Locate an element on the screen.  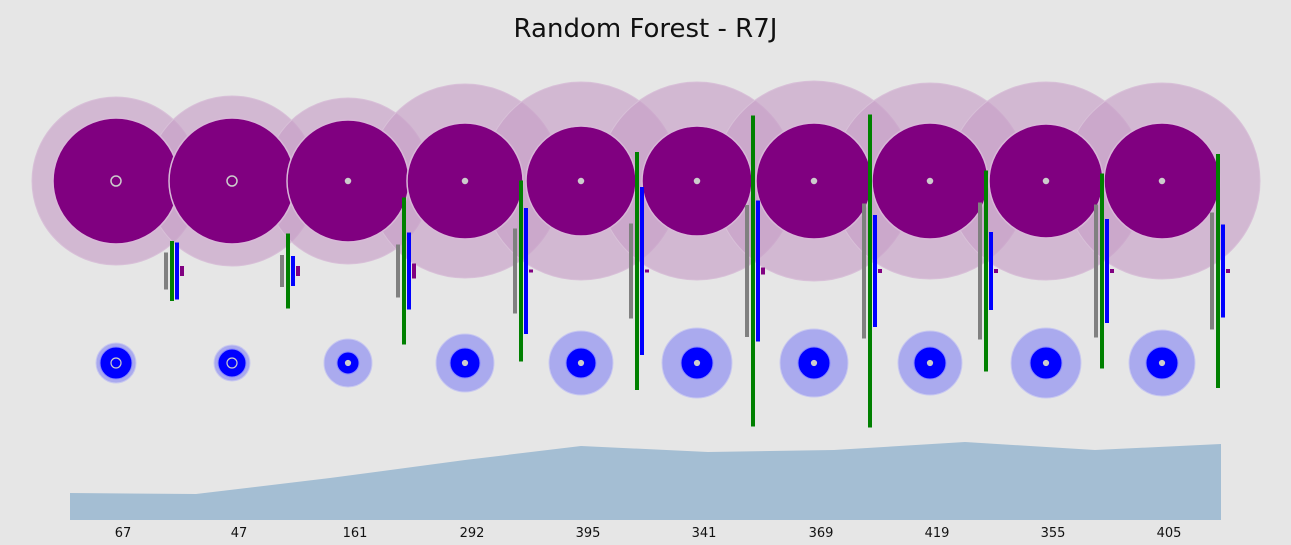
x-tick-label-369: 369 is located at coordinates (821, 533).